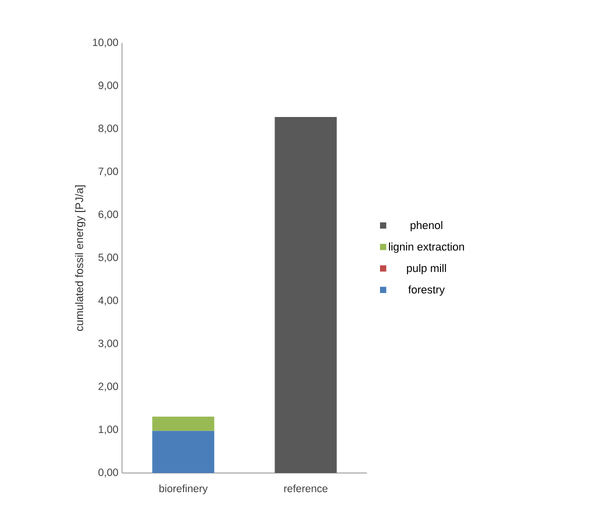 Image resolution: width=596 pixels, height=510 pixels. Describe the element at coordinates (108, 430) in the screenshot. I see `y-tick-label: 1,00` at that location.